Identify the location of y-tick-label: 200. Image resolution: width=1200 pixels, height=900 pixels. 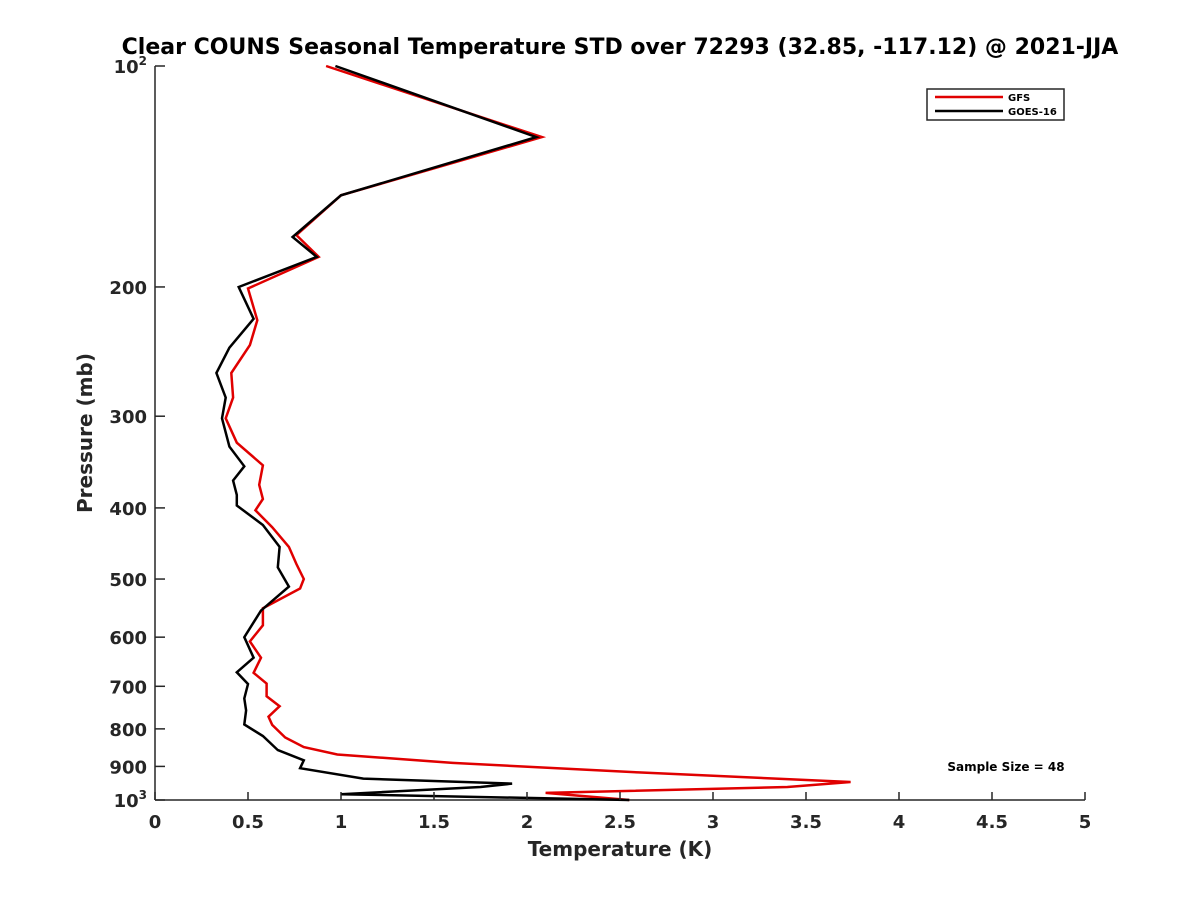
(128, 288).